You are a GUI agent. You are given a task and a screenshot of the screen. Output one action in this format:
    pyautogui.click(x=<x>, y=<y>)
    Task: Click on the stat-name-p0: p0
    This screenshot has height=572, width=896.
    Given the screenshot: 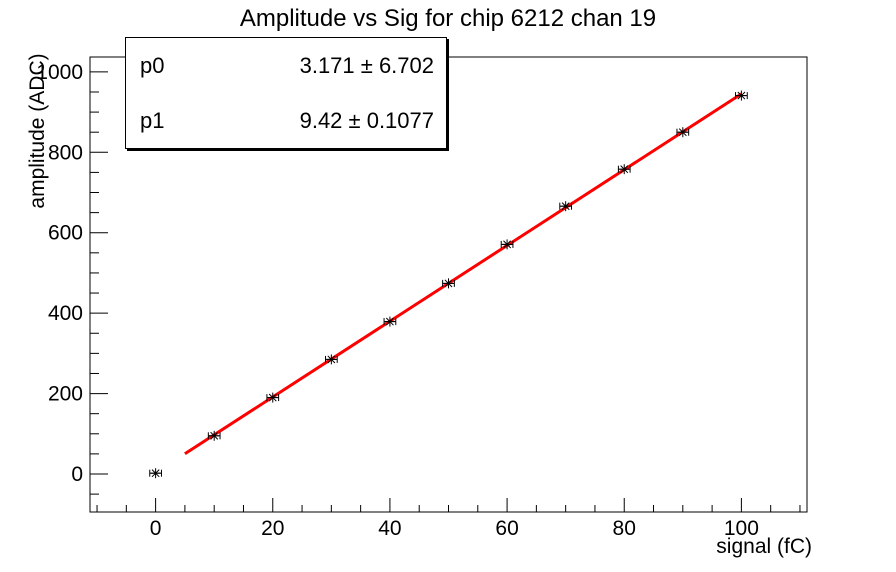 What is the action you would take?
    pyautogui.click(x=152, y=65)
    